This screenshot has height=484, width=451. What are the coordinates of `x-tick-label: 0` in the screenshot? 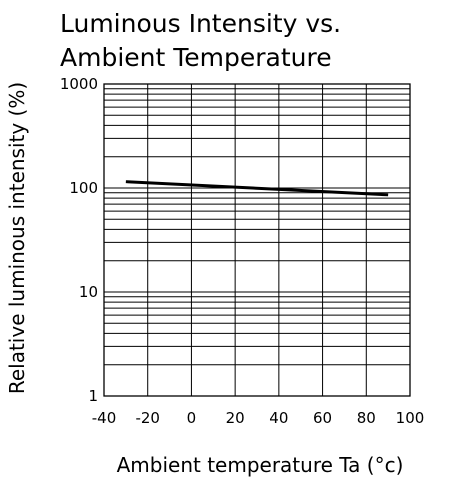 It's located at (192, 418).